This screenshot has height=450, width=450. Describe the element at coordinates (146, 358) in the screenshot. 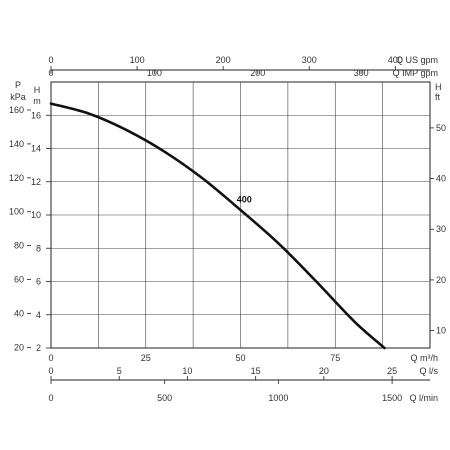

I see `x-tick-label-m3h: 25` at that location.